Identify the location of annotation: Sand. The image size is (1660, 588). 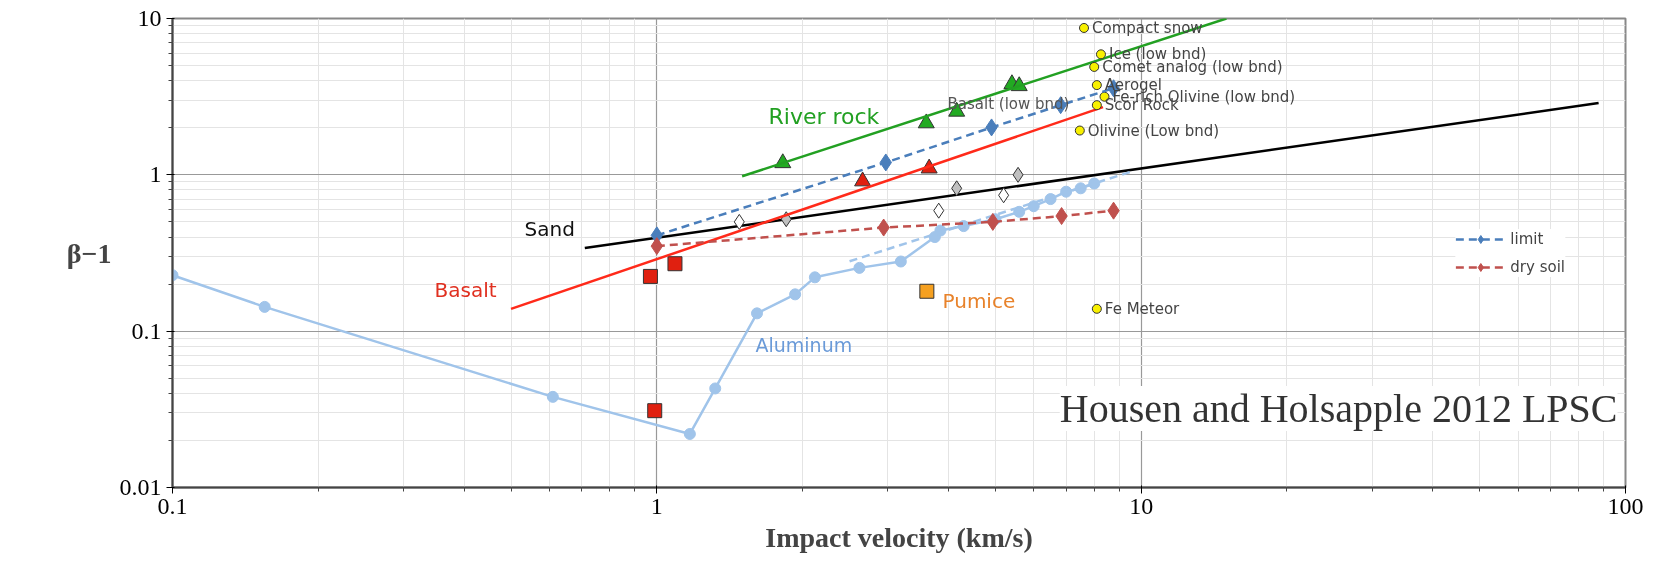
(549, 228).